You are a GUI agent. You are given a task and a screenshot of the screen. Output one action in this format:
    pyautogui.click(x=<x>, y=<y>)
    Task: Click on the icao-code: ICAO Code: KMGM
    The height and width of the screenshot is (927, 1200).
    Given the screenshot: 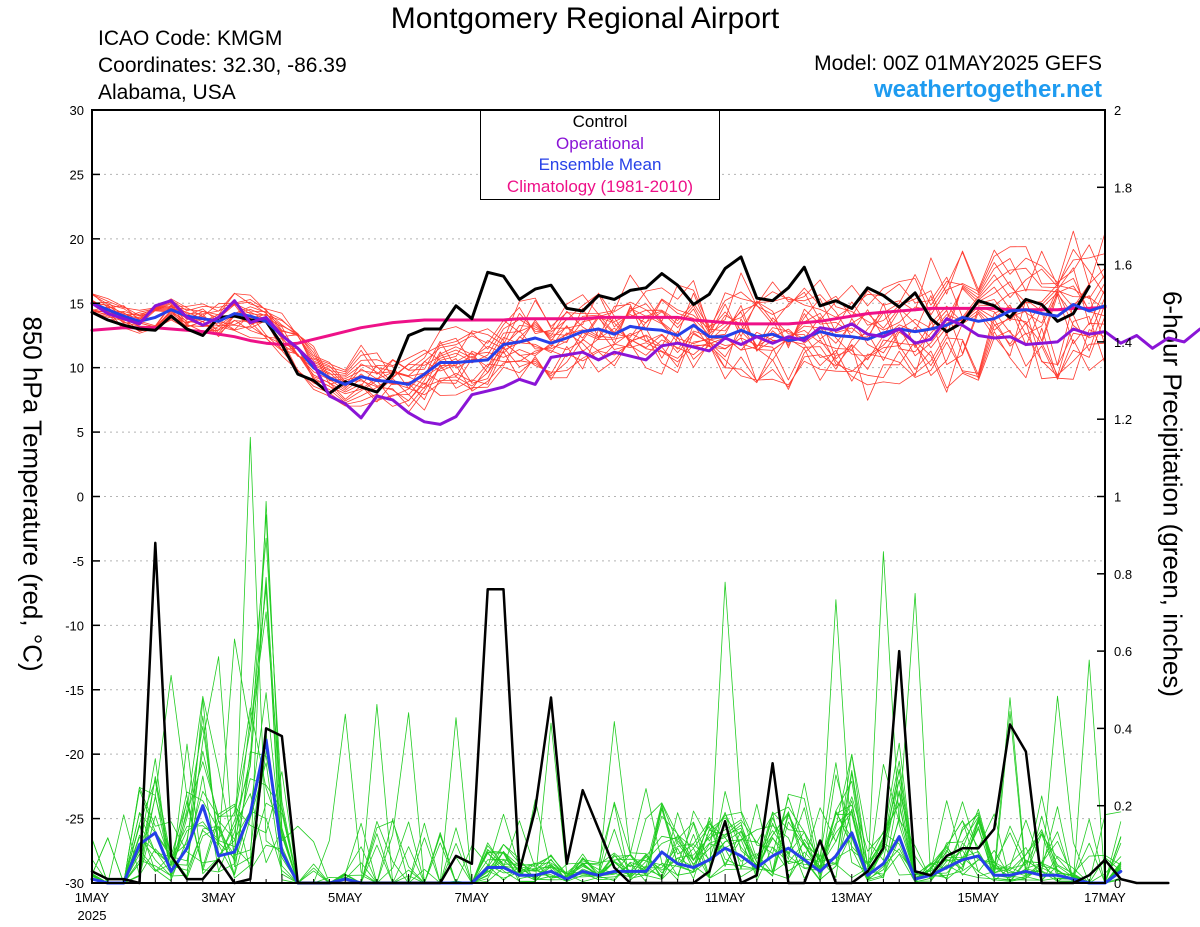 What is the action you would take?
    pyautogui.click(x=190, y=38)
    